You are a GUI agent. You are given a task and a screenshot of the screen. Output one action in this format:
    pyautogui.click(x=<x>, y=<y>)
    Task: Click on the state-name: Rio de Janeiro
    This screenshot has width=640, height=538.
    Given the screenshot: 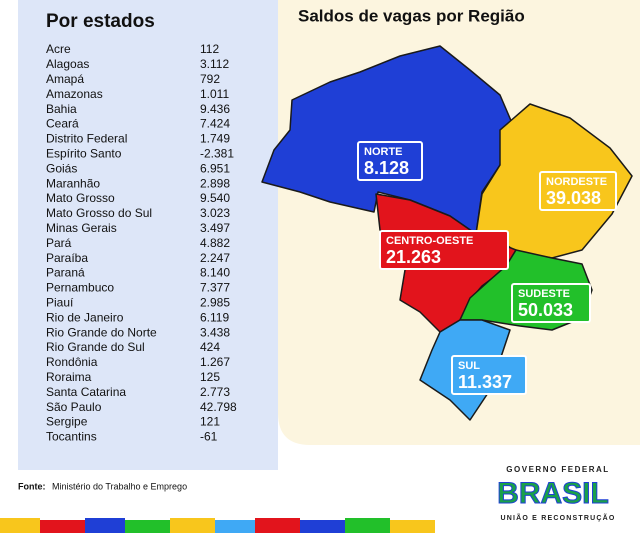 What is the action you would take?
    pyautogui.click(x=85, y=317)
    